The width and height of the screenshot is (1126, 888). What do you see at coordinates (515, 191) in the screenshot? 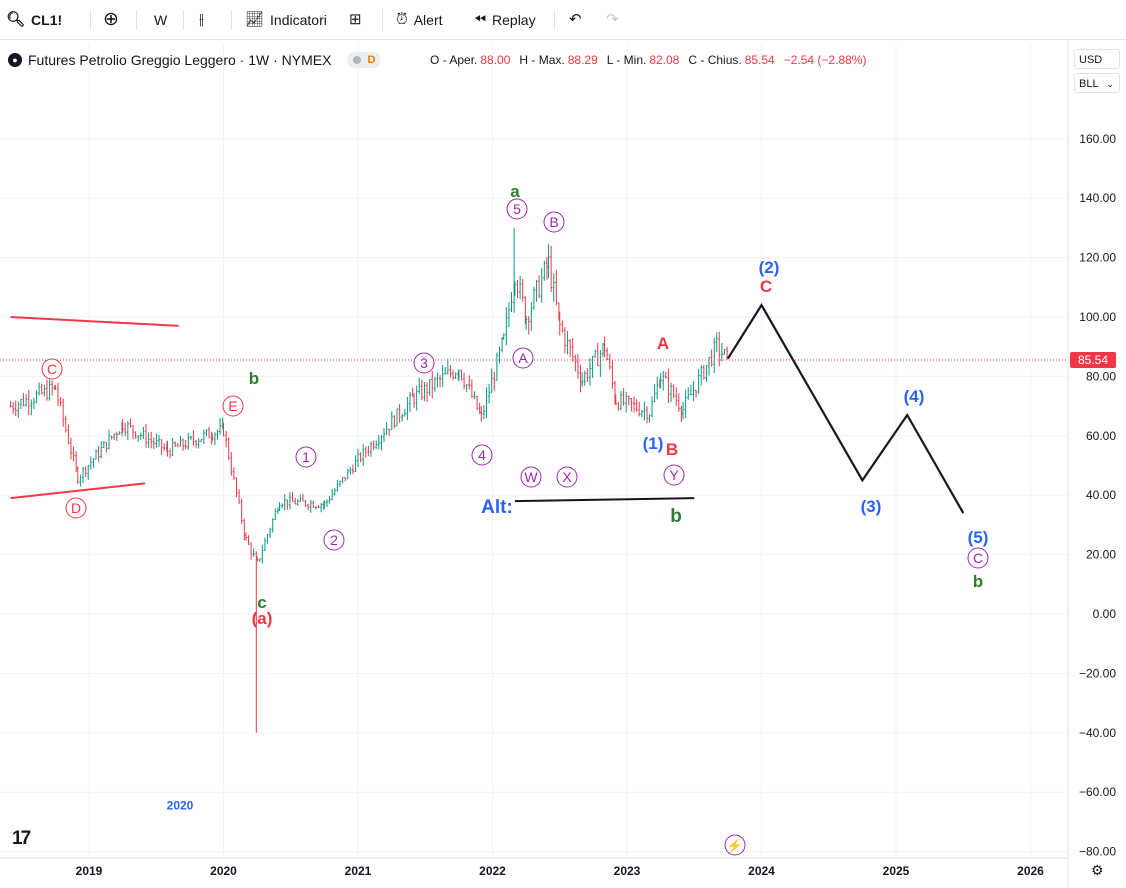
I see `wave-label: a` at bounding box center [515, 191].